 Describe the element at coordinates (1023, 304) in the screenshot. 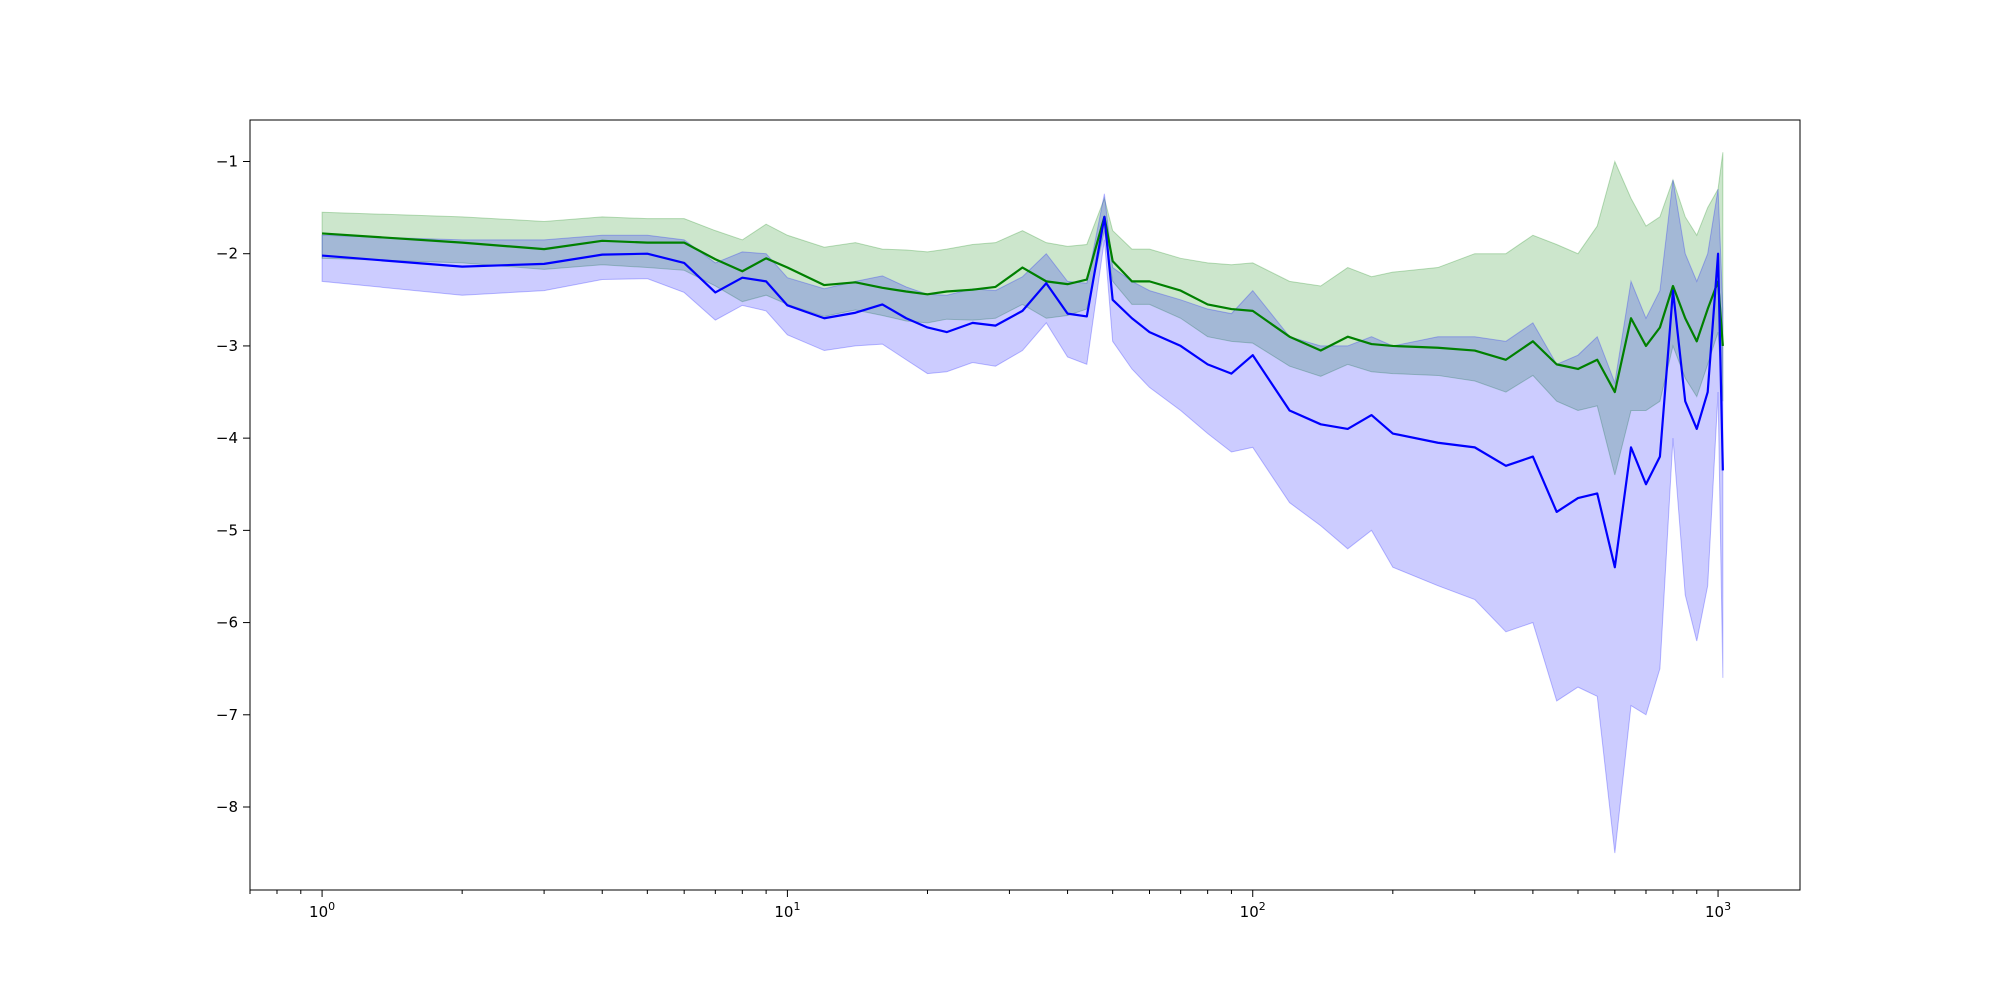

I see `series-1-line` at that location.